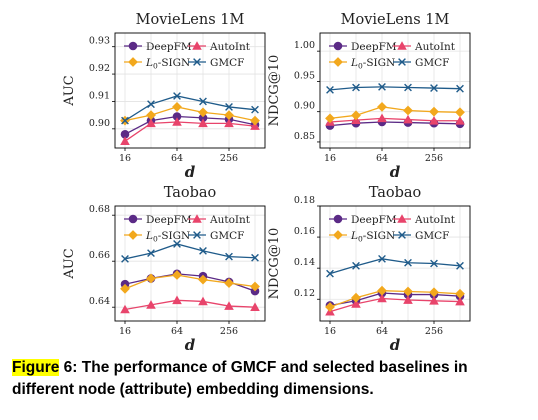 This screenshot has width=538, height=420. I want to click on x-tick-label-0-1: 64, so click(177, 158).